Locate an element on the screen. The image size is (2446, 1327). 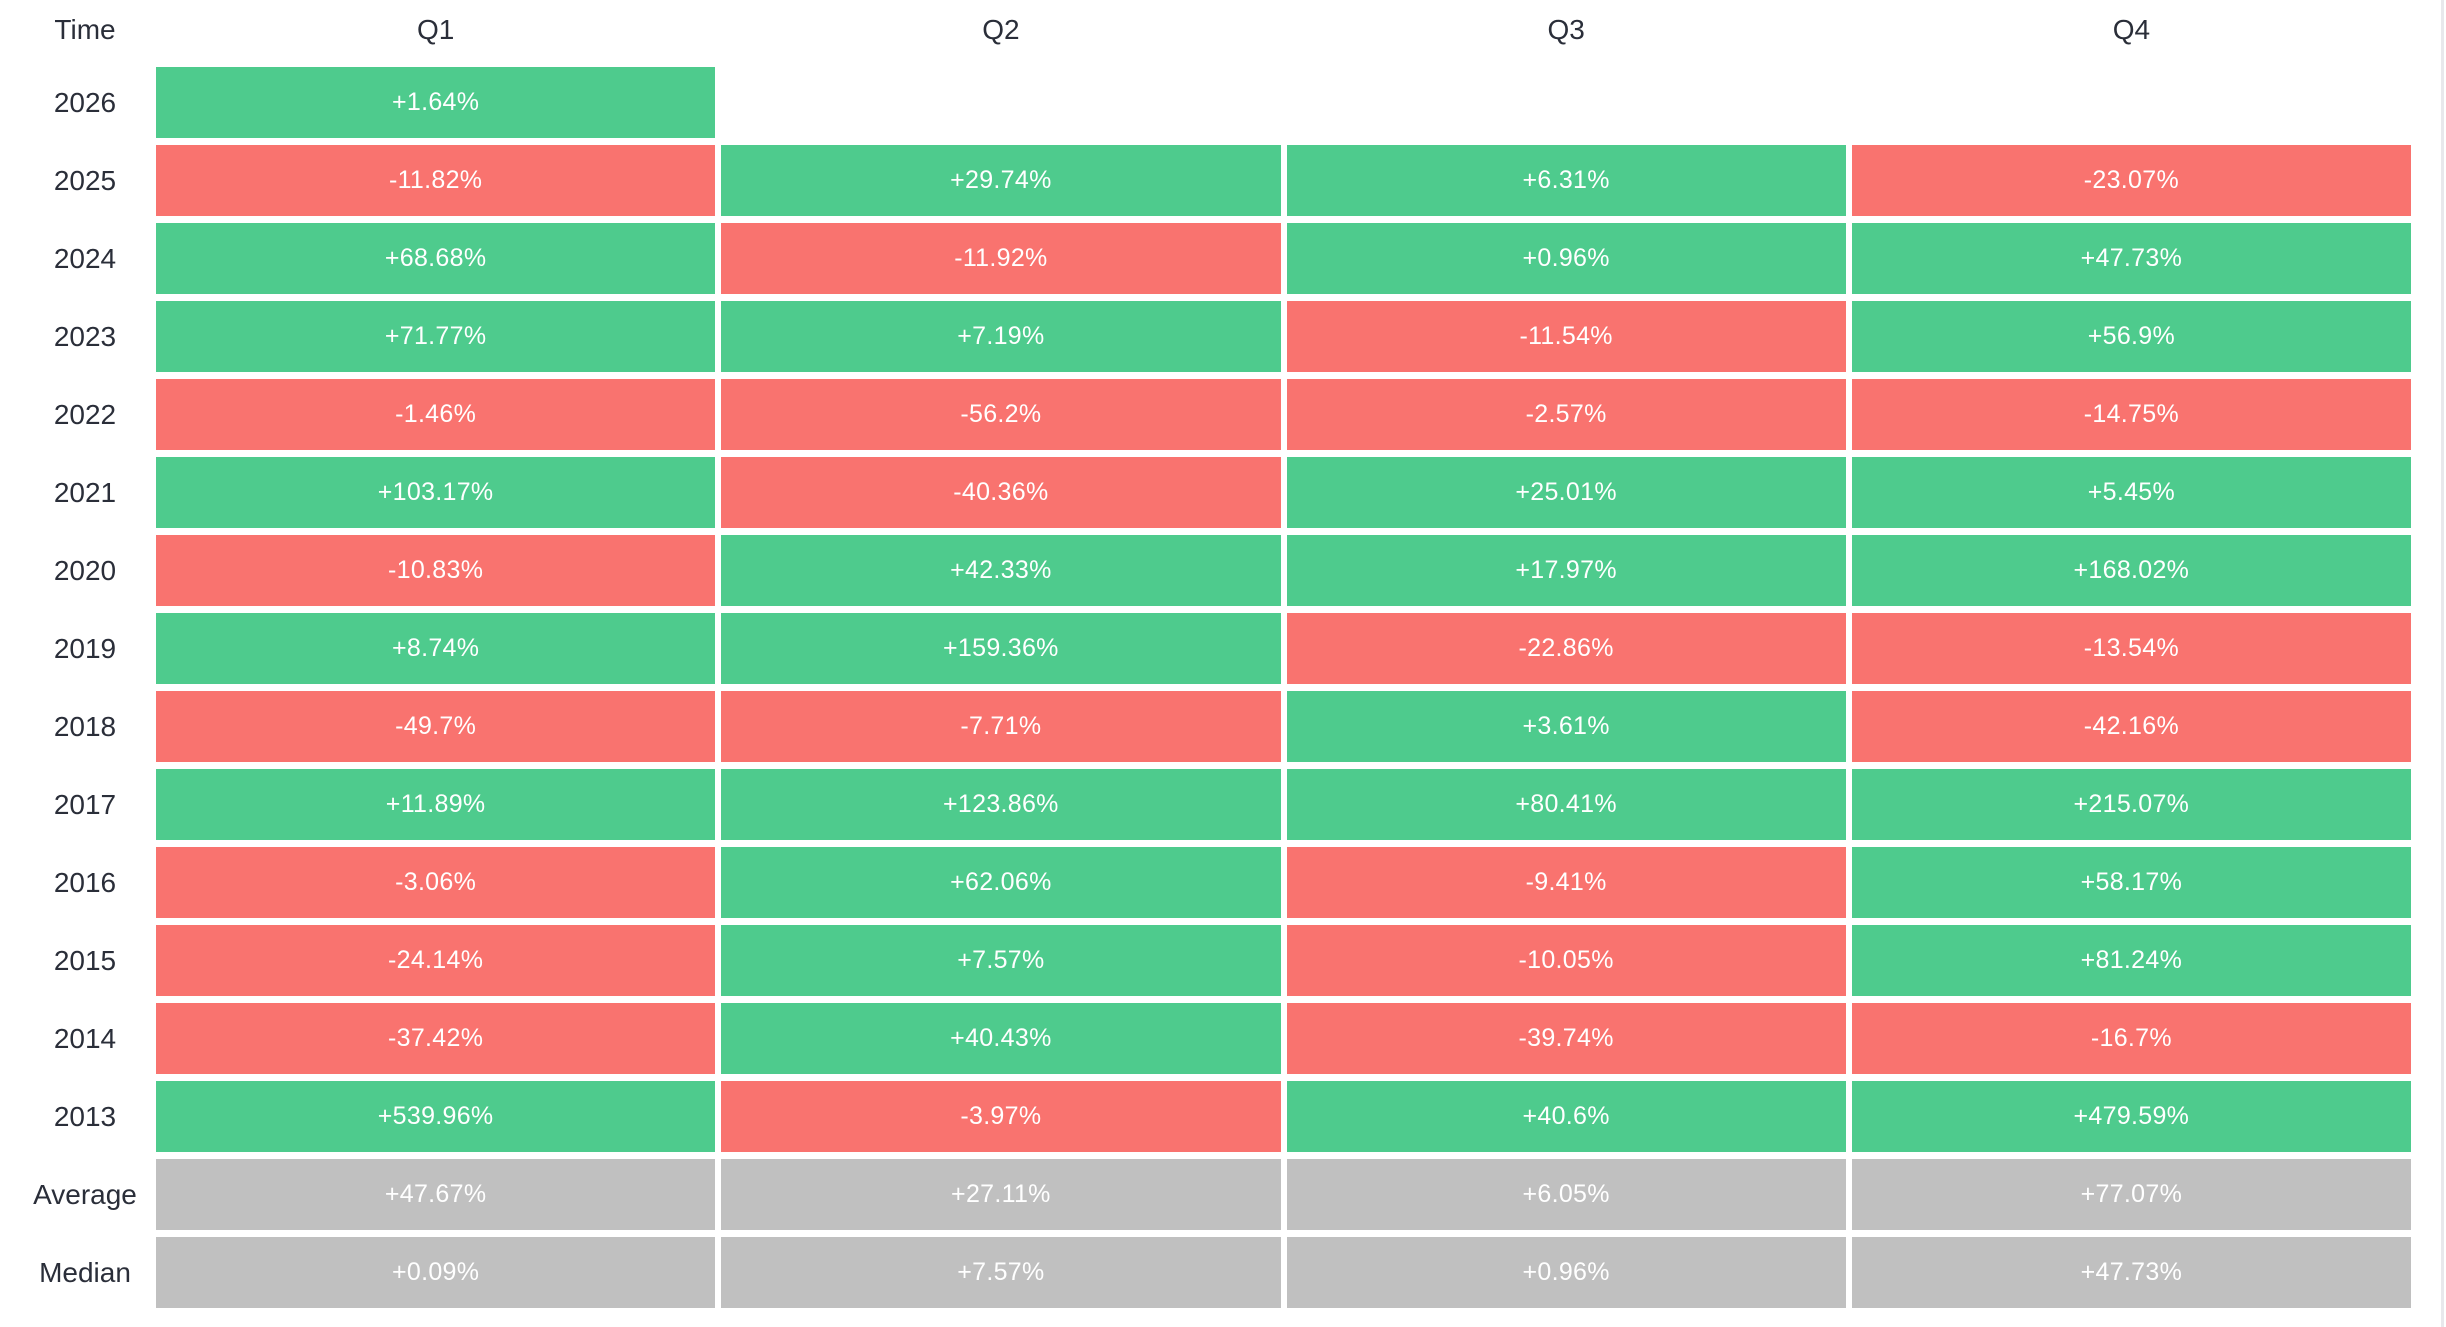
row-label-2024: 2024 is located at coordinates (85, 258).